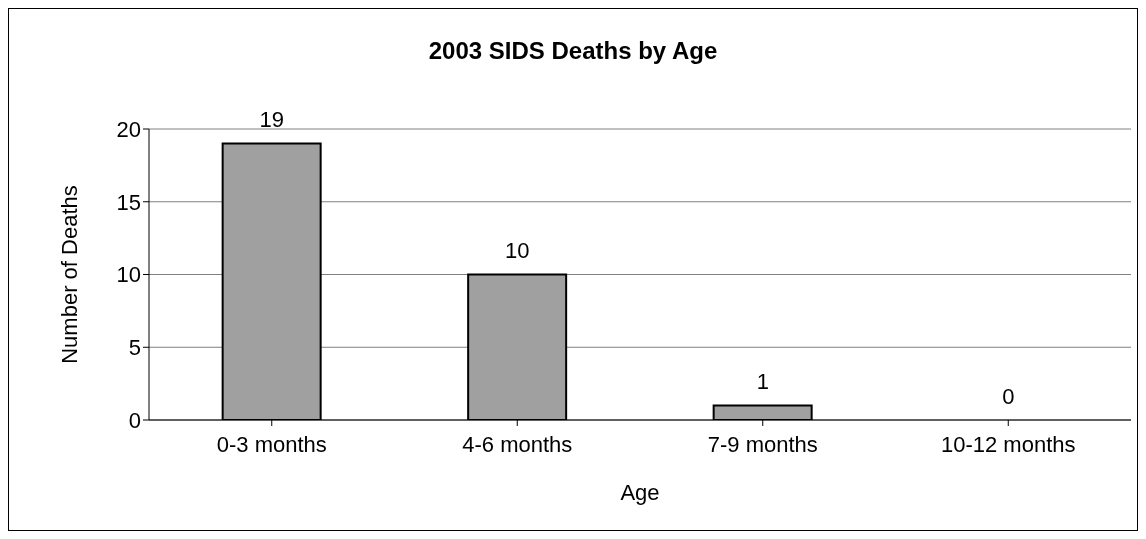 Image resolution: width=1146 pixels, height=539 pixels. I want to click on chart-title: 2003 SIDS Deaths by Age, so click(573, 51).